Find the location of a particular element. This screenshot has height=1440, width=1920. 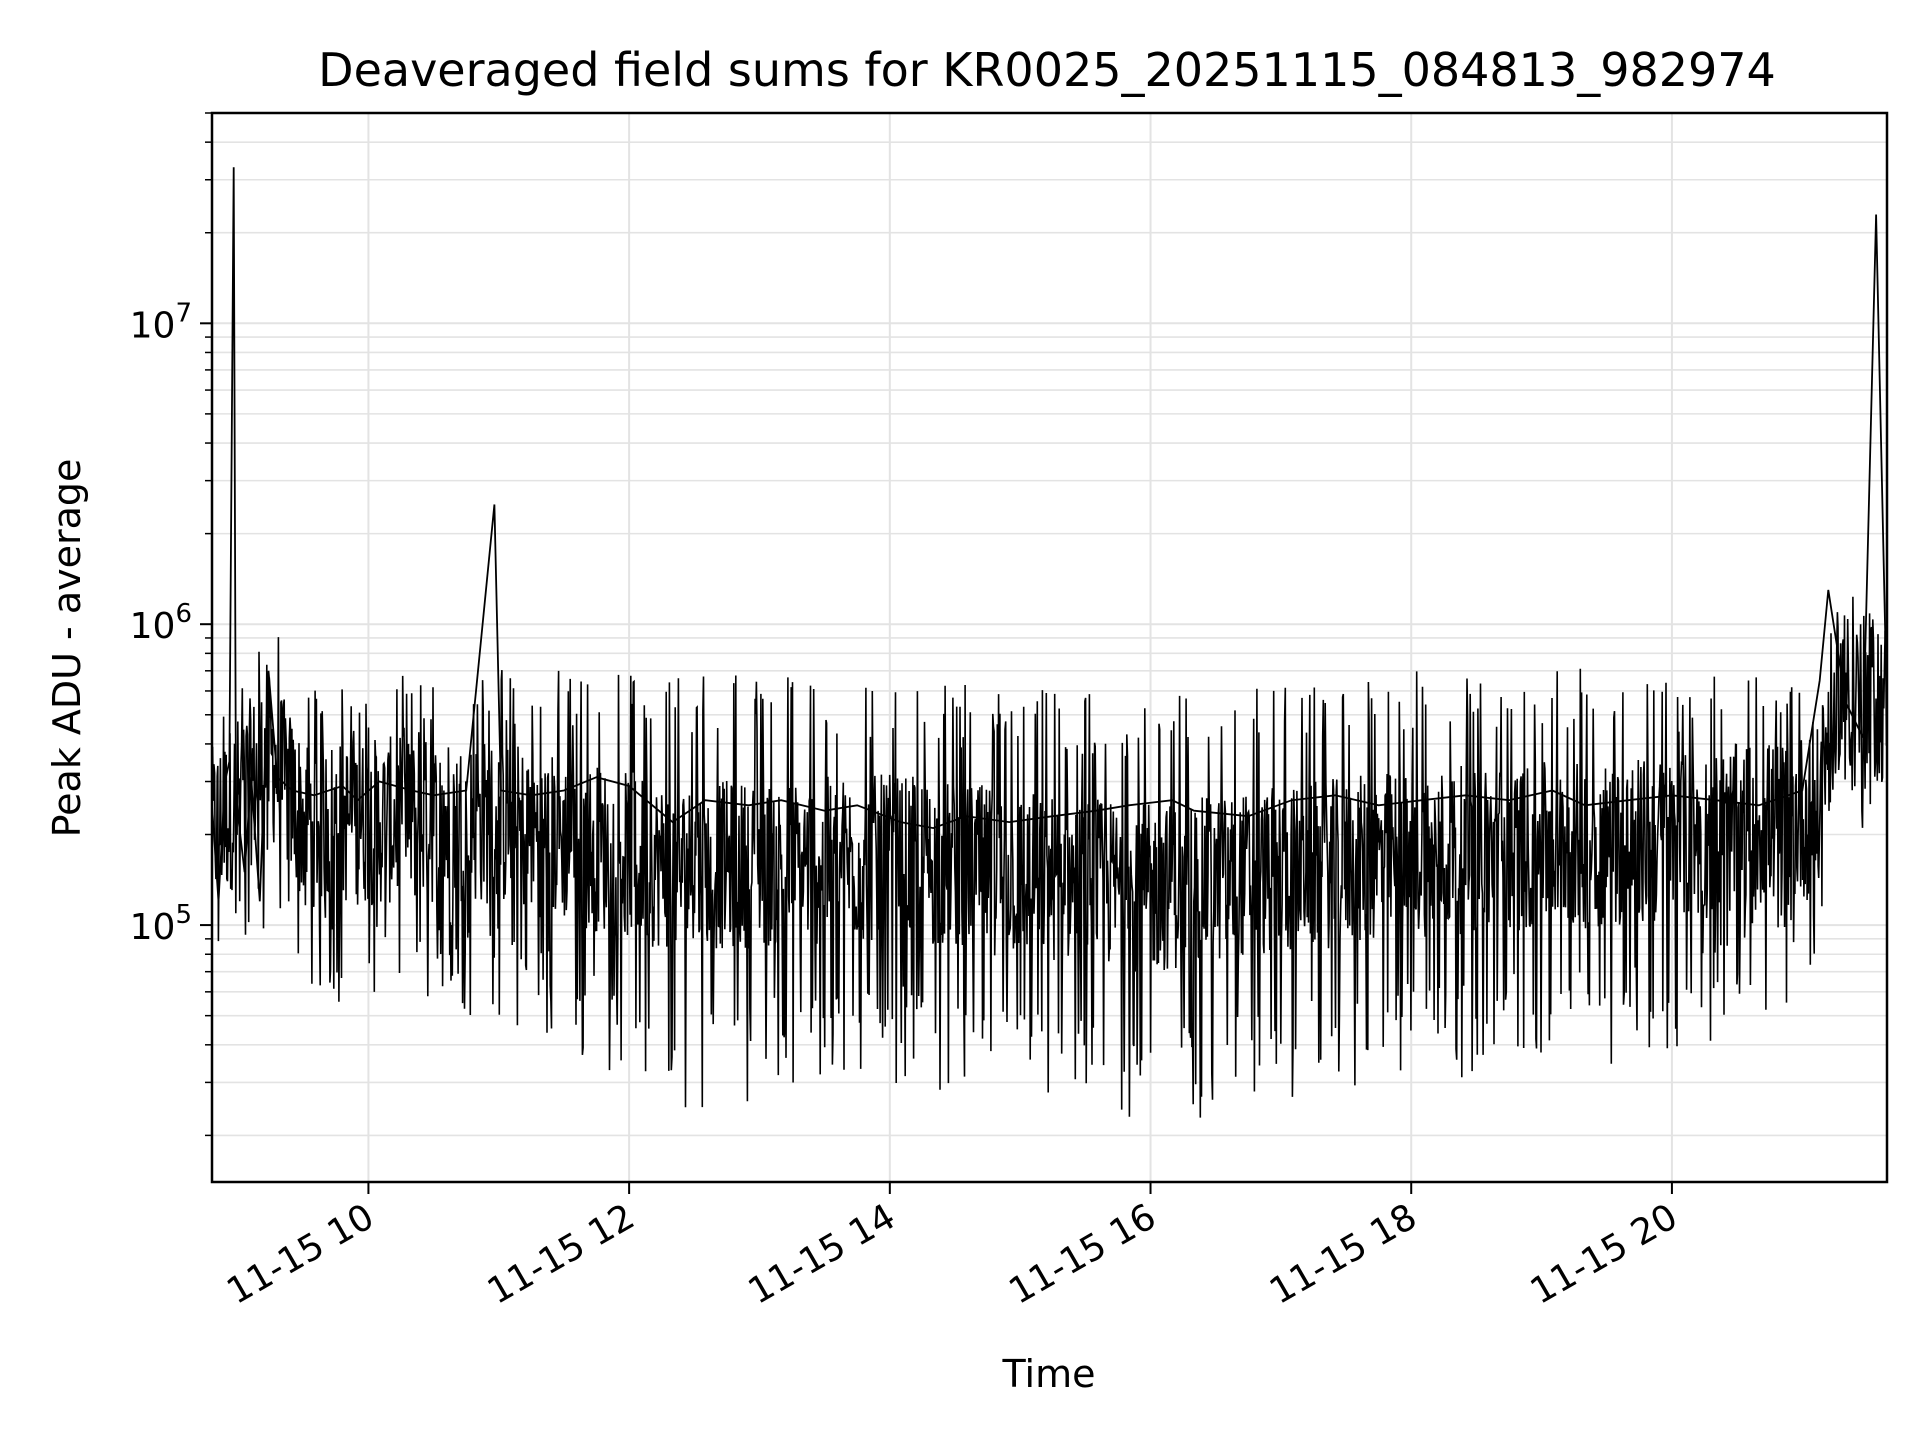

x-axis-label: Time is located at coordinates (1049, 1374).